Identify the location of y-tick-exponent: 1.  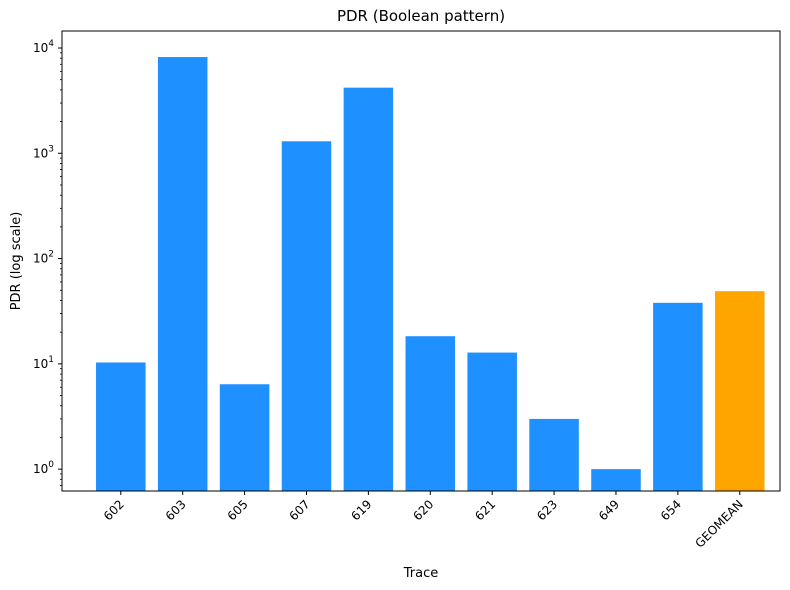
(51, 360).